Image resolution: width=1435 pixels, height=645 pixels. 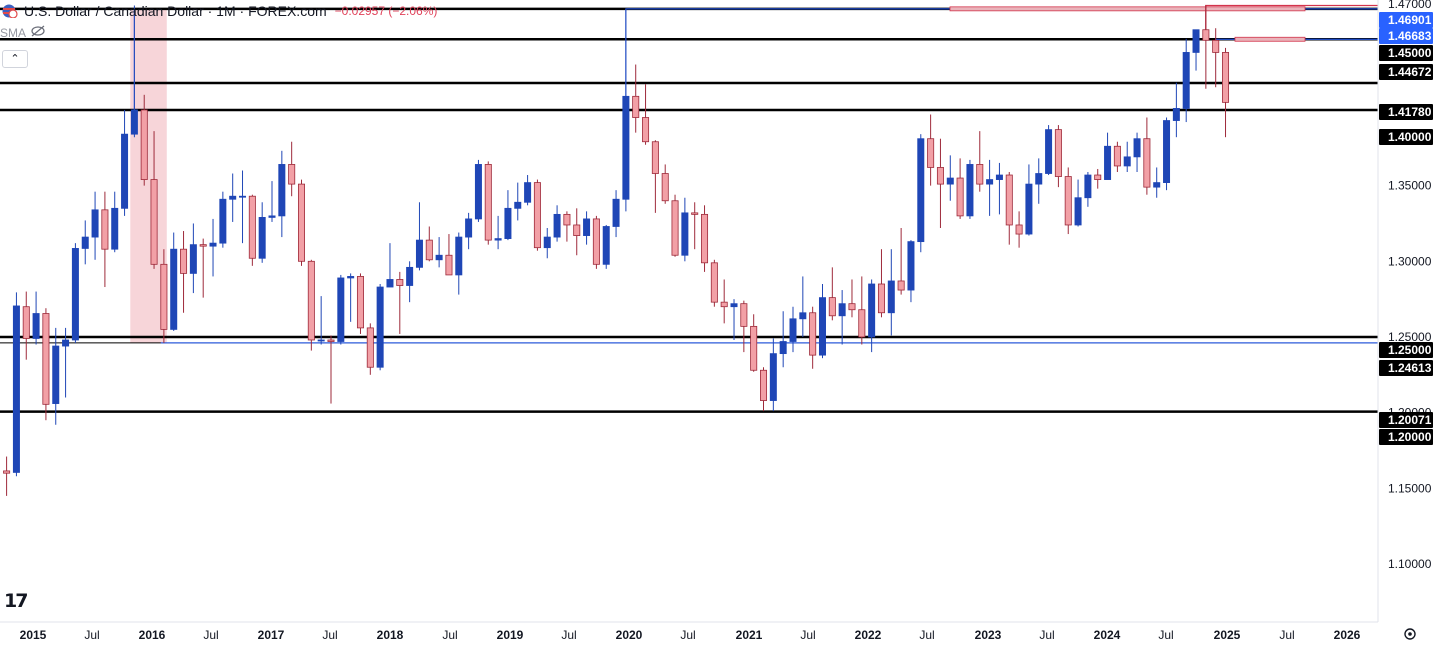 What do you see at coordinates (1406, 322) in the screenshot?
I see `price-axis` at bounding box center [1406, 322].